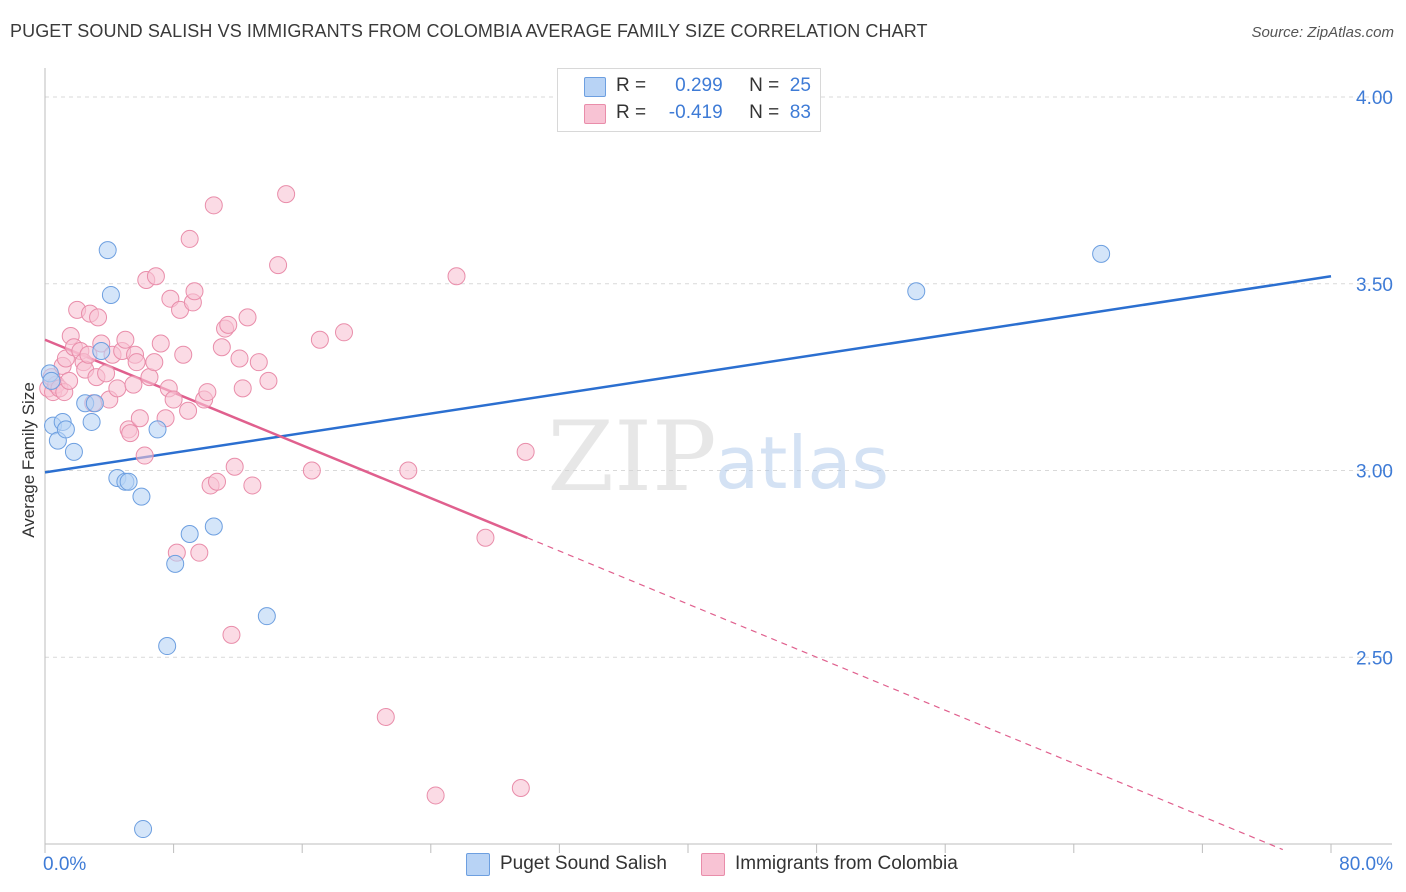 The image size is (1406, 892). Describe the element at coordinates (800, 112) in the screenshot. I see `n-value: 83` at that location.